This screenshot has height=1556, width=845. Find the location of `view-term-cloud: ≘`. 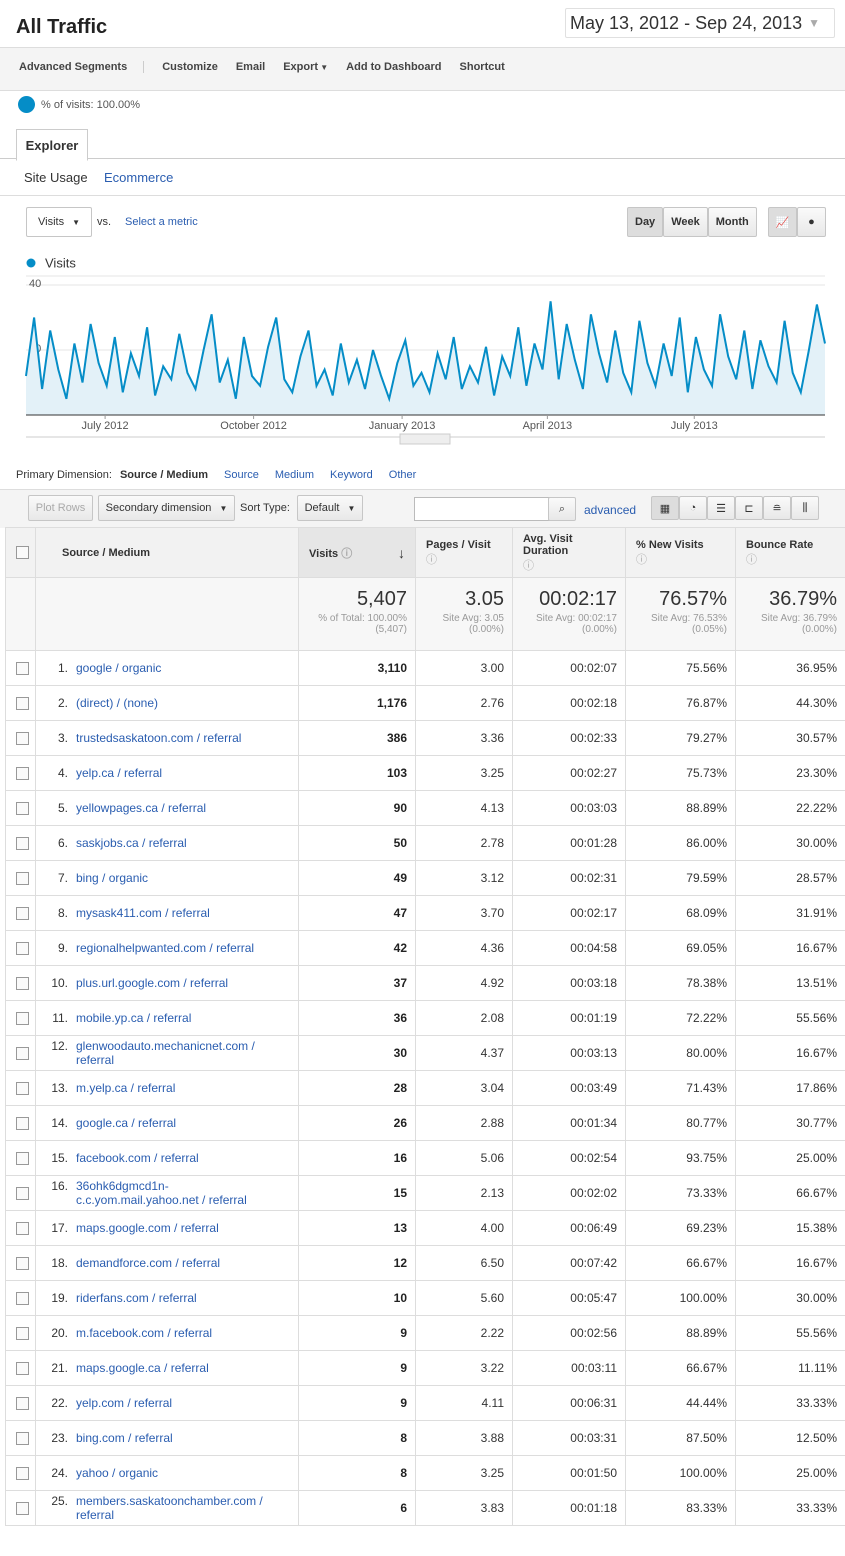

view-term-cloud: ≘ is located at coordinates (777, 508).